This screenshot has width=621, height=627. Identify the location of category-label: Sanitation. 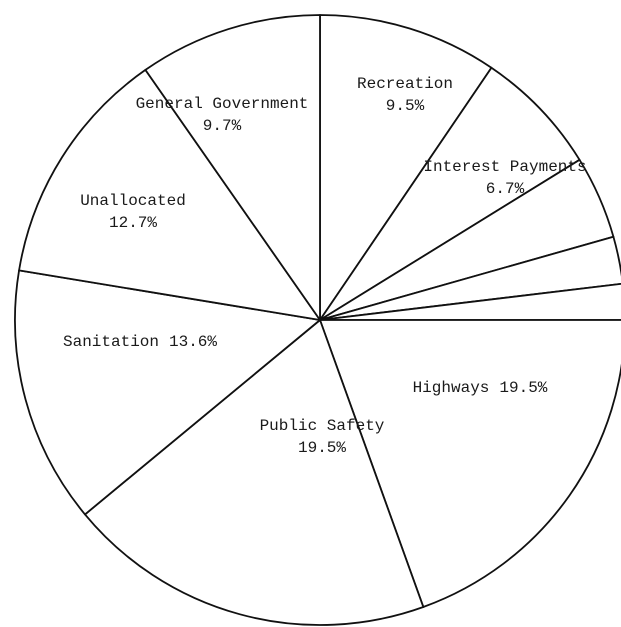
(111, 342).